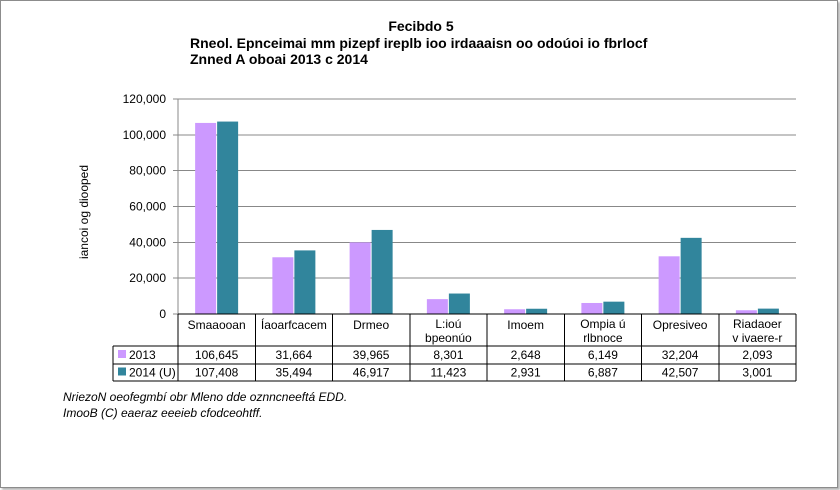 The width and height of the screenshot is (840, 490). I want to click on legend-label: 2014 (U), so click(152, 373).